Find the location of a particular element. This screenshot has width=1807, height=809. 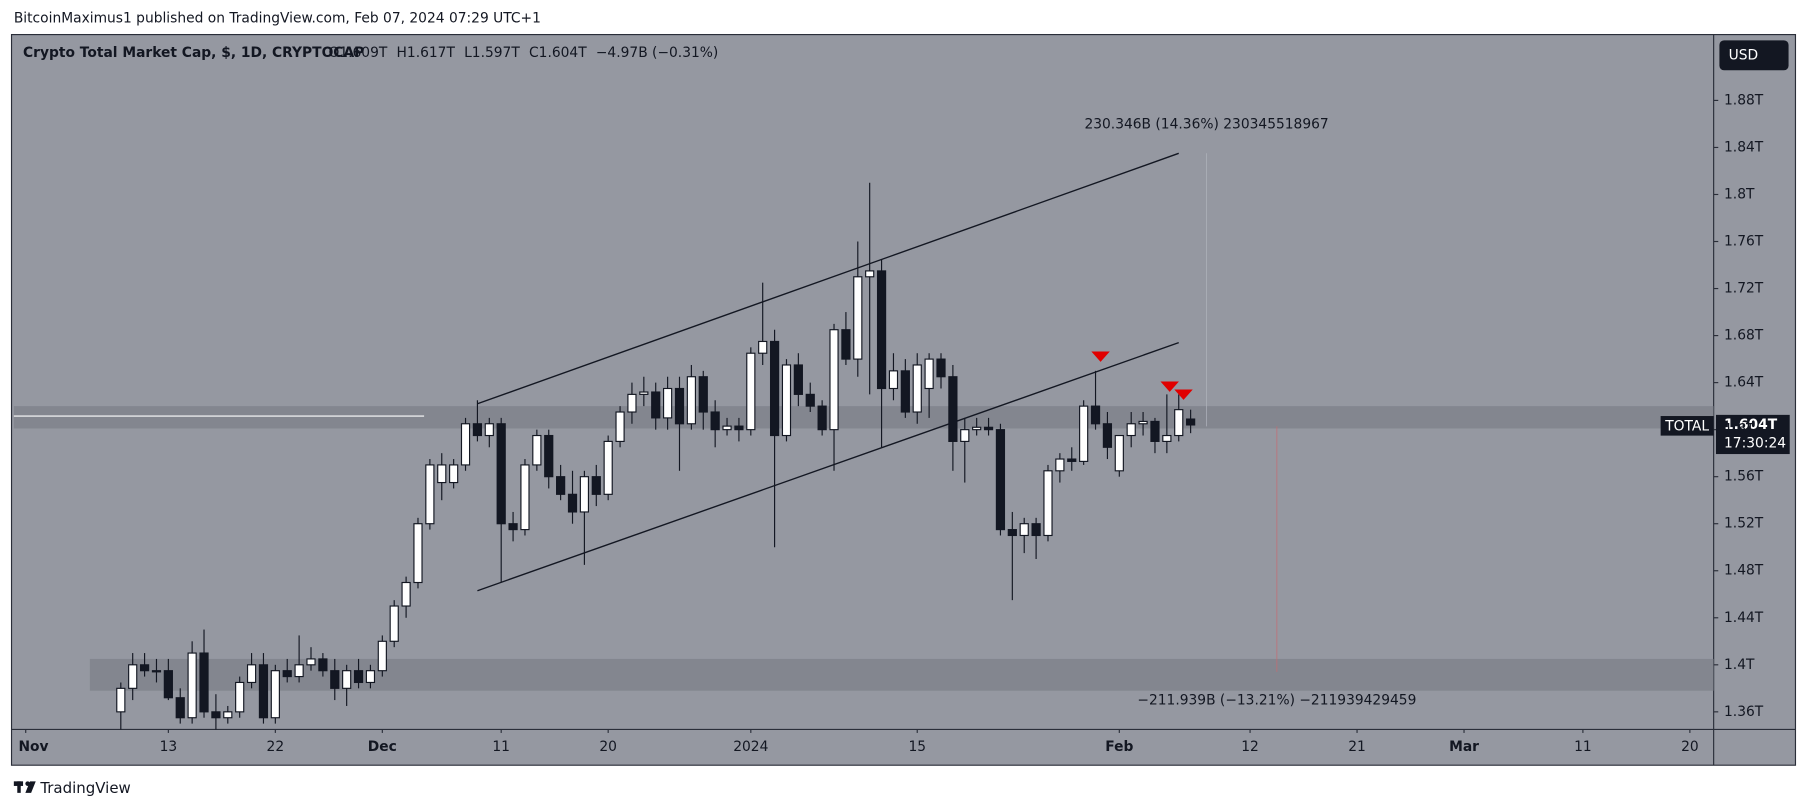

price-box is located at coordinates (1752, 434).